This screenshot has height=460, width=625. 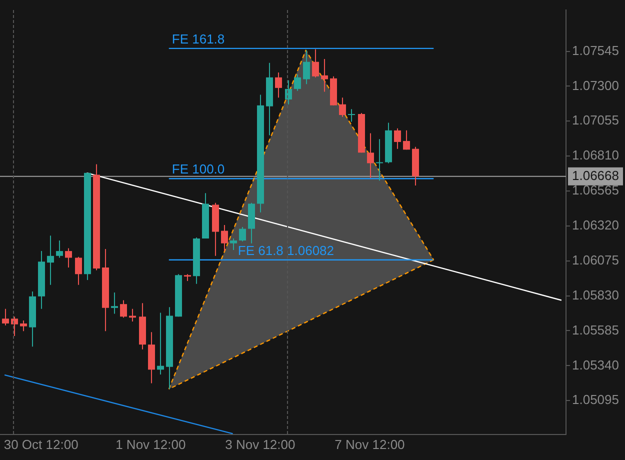 What do you see at coordinates (286, 250) in the screenshot?
I see `series-label: FE 61.8 1.06082` at bounding box center [286, 250].